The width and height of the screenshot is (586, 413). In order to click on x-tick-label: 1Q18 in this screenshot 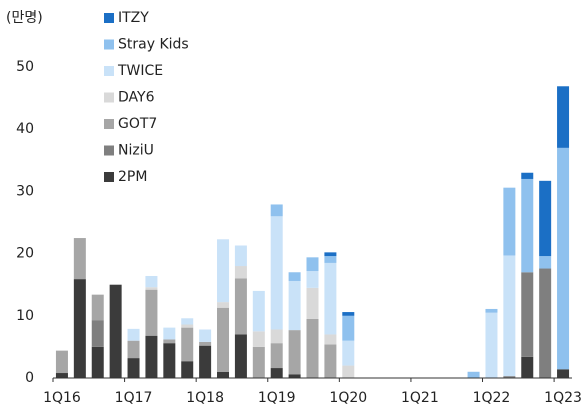, I will do `click(205, 398)`.